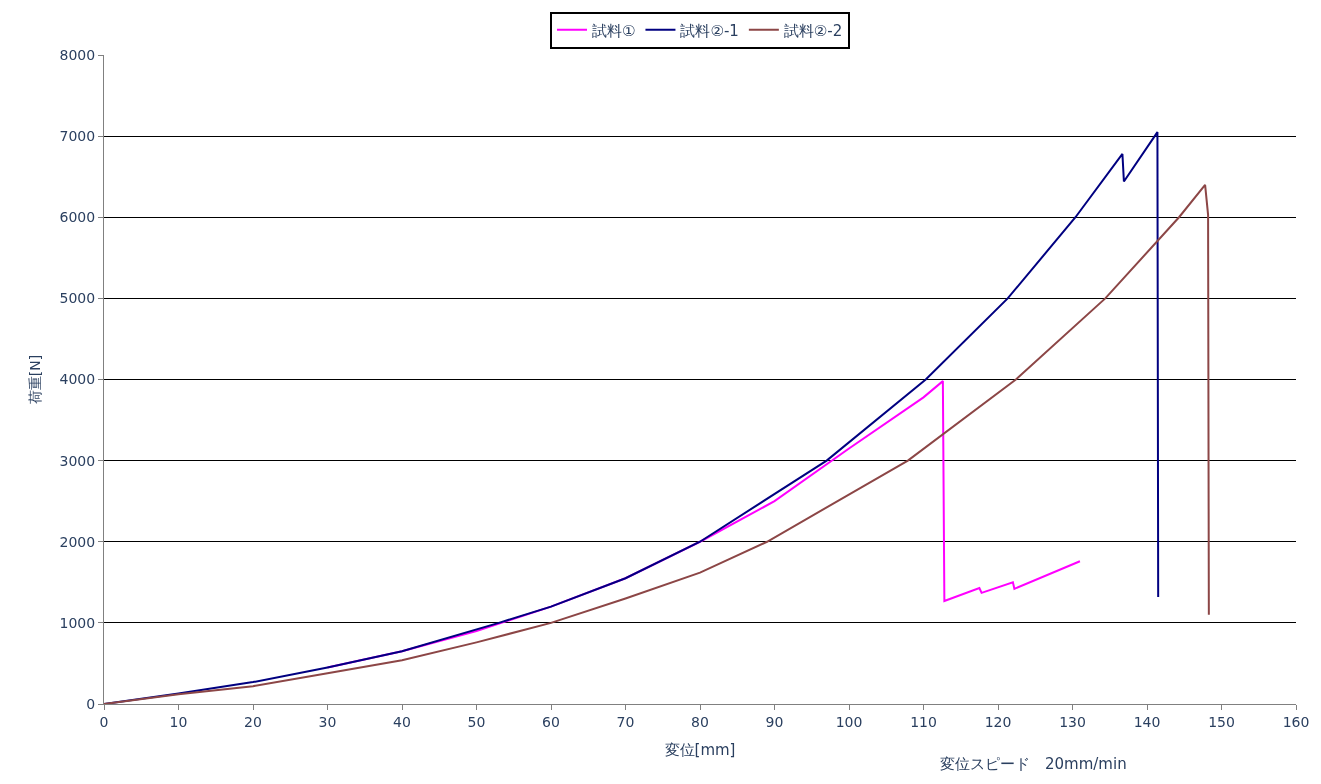  Describe the element at coordinates (77, 379) in the screenshot. I see `y-tick-label: 4000` at that location.